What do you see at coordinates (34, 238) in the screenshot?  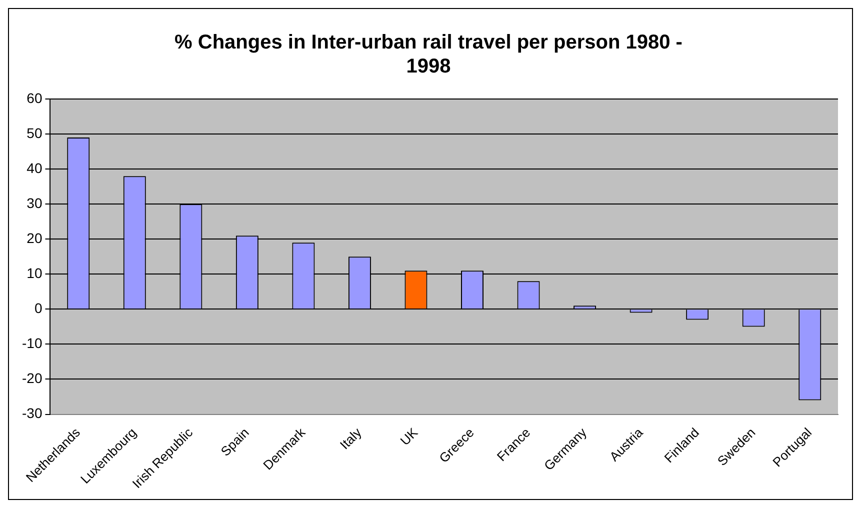 I see `y-tick-label: 20` at bounding box center [34, 238].